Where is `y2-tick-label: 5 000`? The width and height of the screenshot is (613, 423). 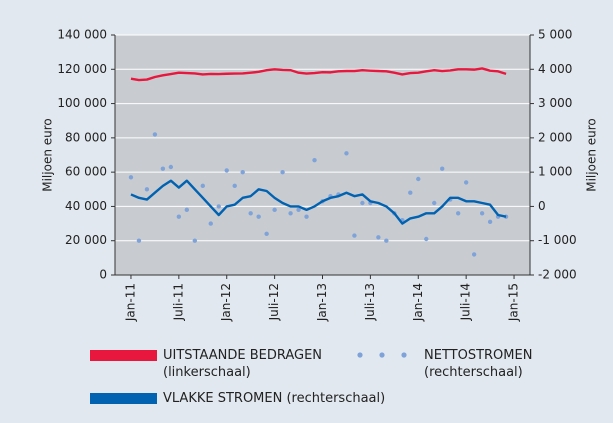
y2-tick-label: 5 000 is located at coordinates (555, 35).